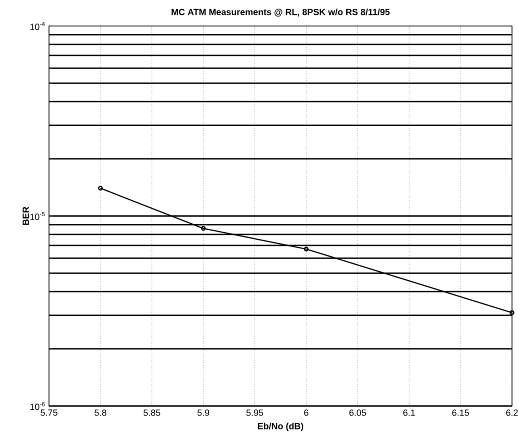 The image size is (526, 436). I want to click on x-tick-label: 5.75, so click(49, 413).